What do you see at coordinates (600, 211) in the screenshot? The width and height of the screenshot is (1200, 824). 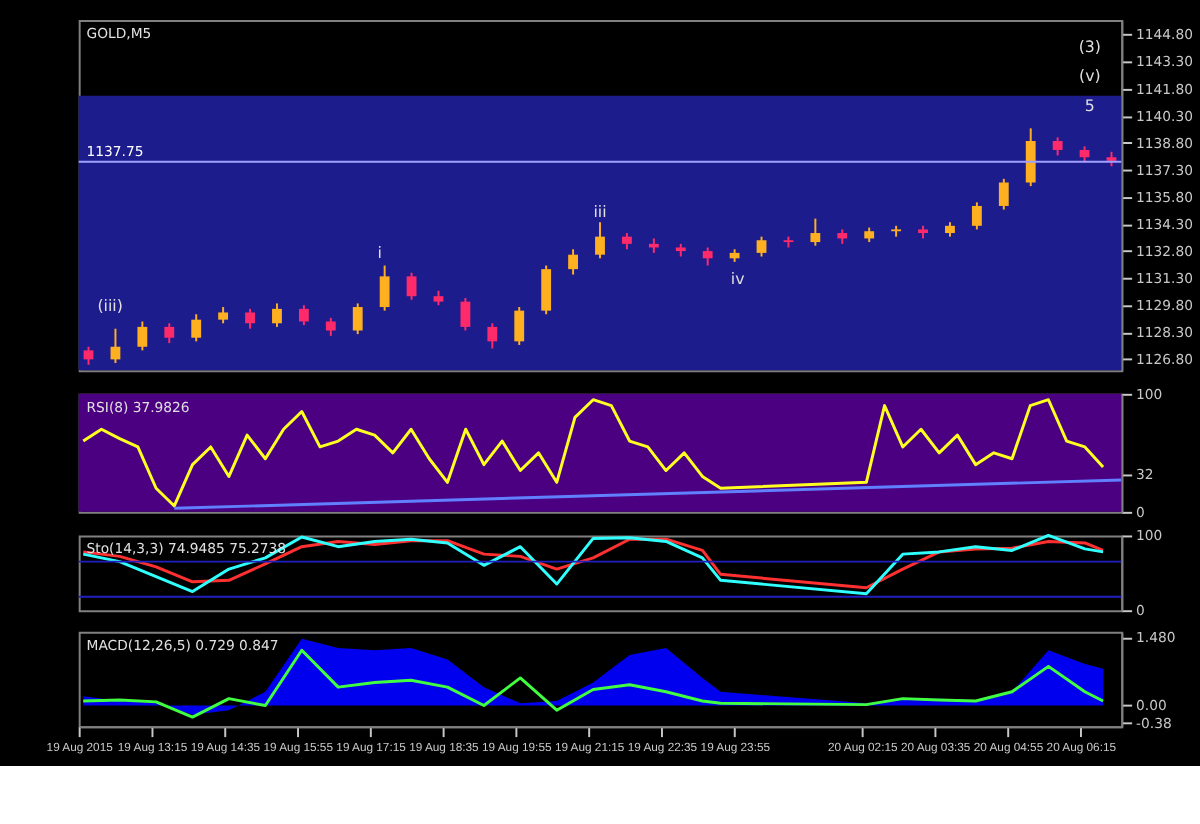 I see `annotation: iii` at bounding box center [600, 211].